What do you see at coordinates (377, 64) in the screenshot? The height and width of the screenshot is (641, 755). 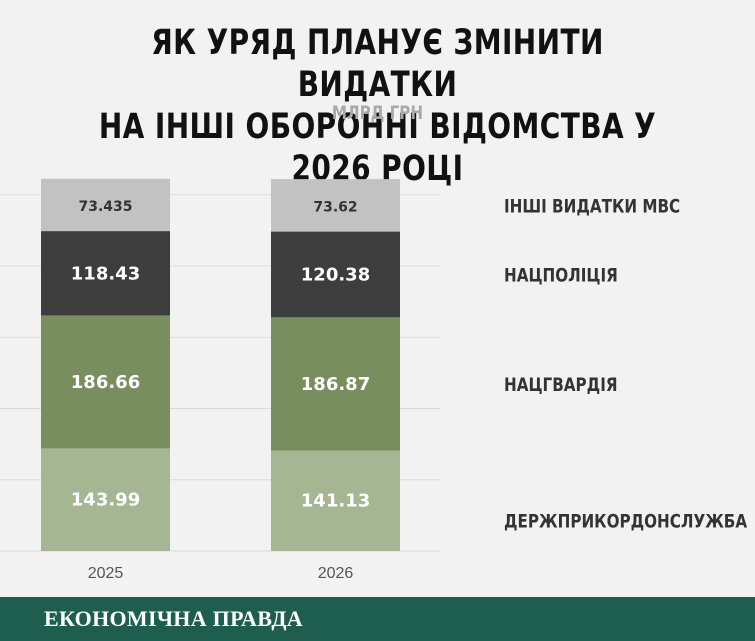 I see `chart-title-line-1: ЯК УРЯД ПЛАНУЄ ЗМІНИТИ ВИДАТКИ` at bounding box center [377, 64].